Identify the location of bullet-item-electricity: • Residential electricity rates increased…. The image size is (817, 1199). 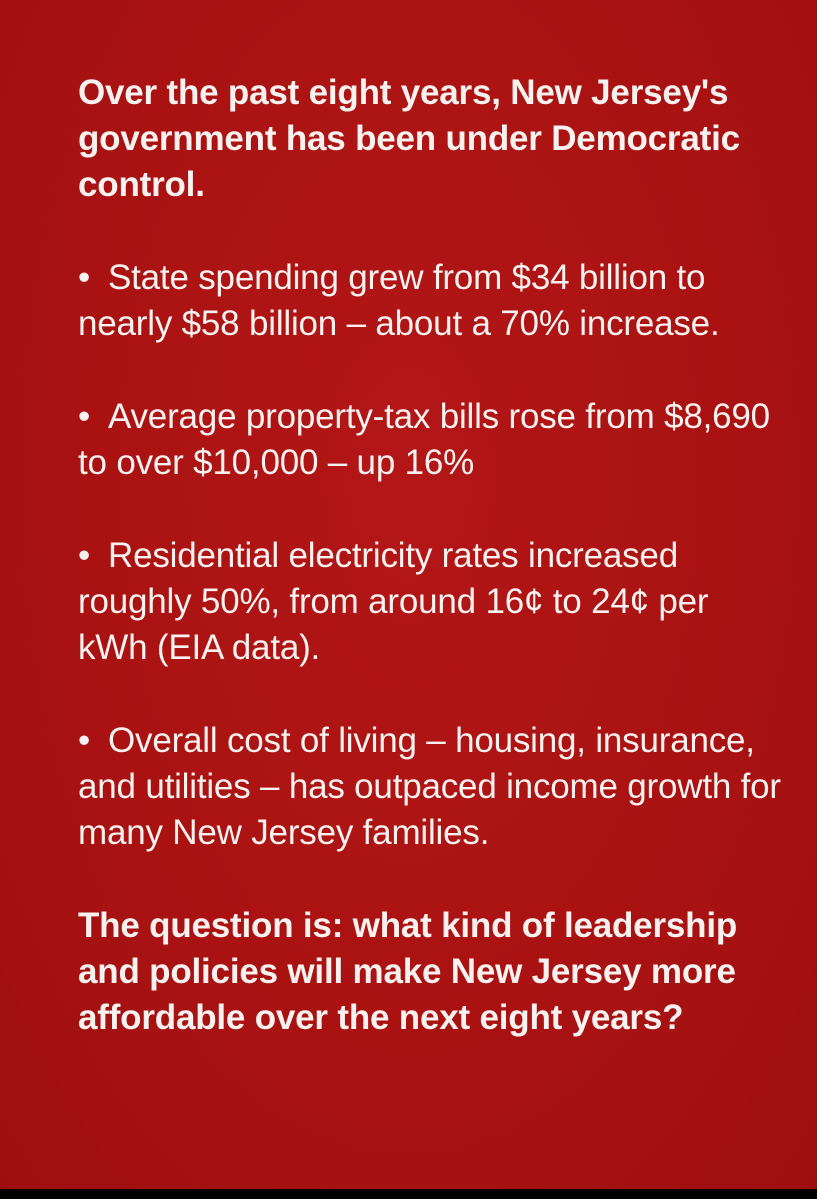
(432, 602).